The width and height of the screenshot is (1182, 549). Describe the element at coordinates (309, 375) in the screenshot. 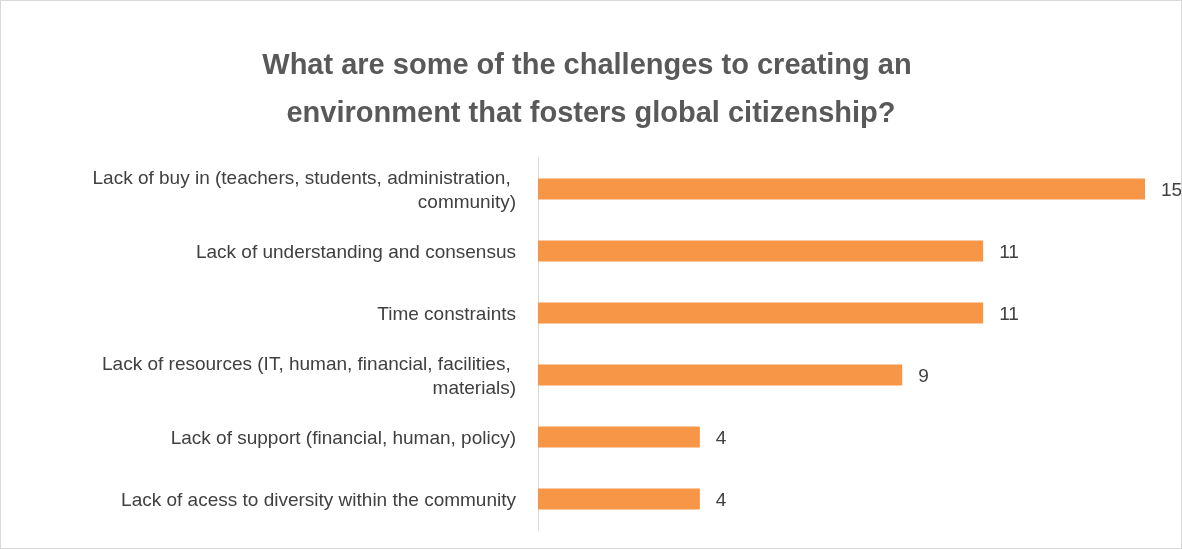

I see `y-tick-label: Lack of resources (IT, human, financial, facilities, materials)` at that location.